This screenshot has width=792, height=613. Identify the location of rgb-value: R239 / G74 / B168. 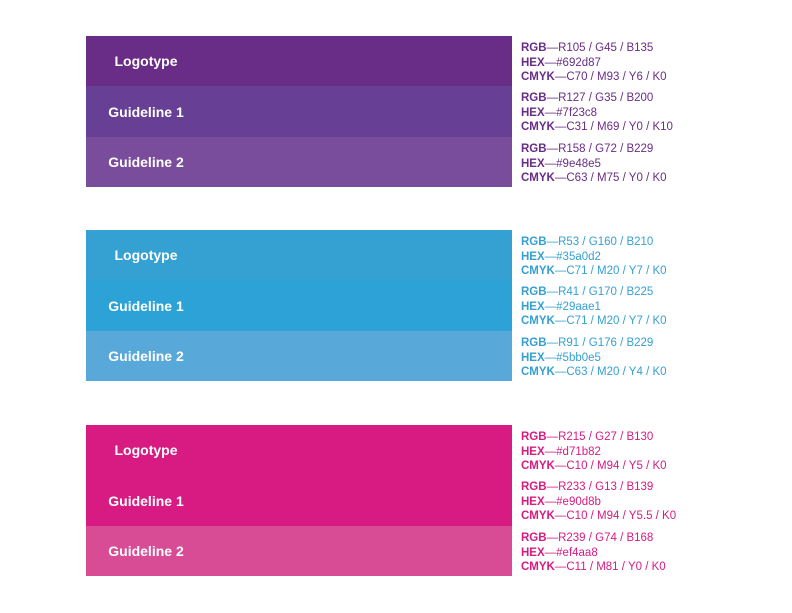
(606, 538).